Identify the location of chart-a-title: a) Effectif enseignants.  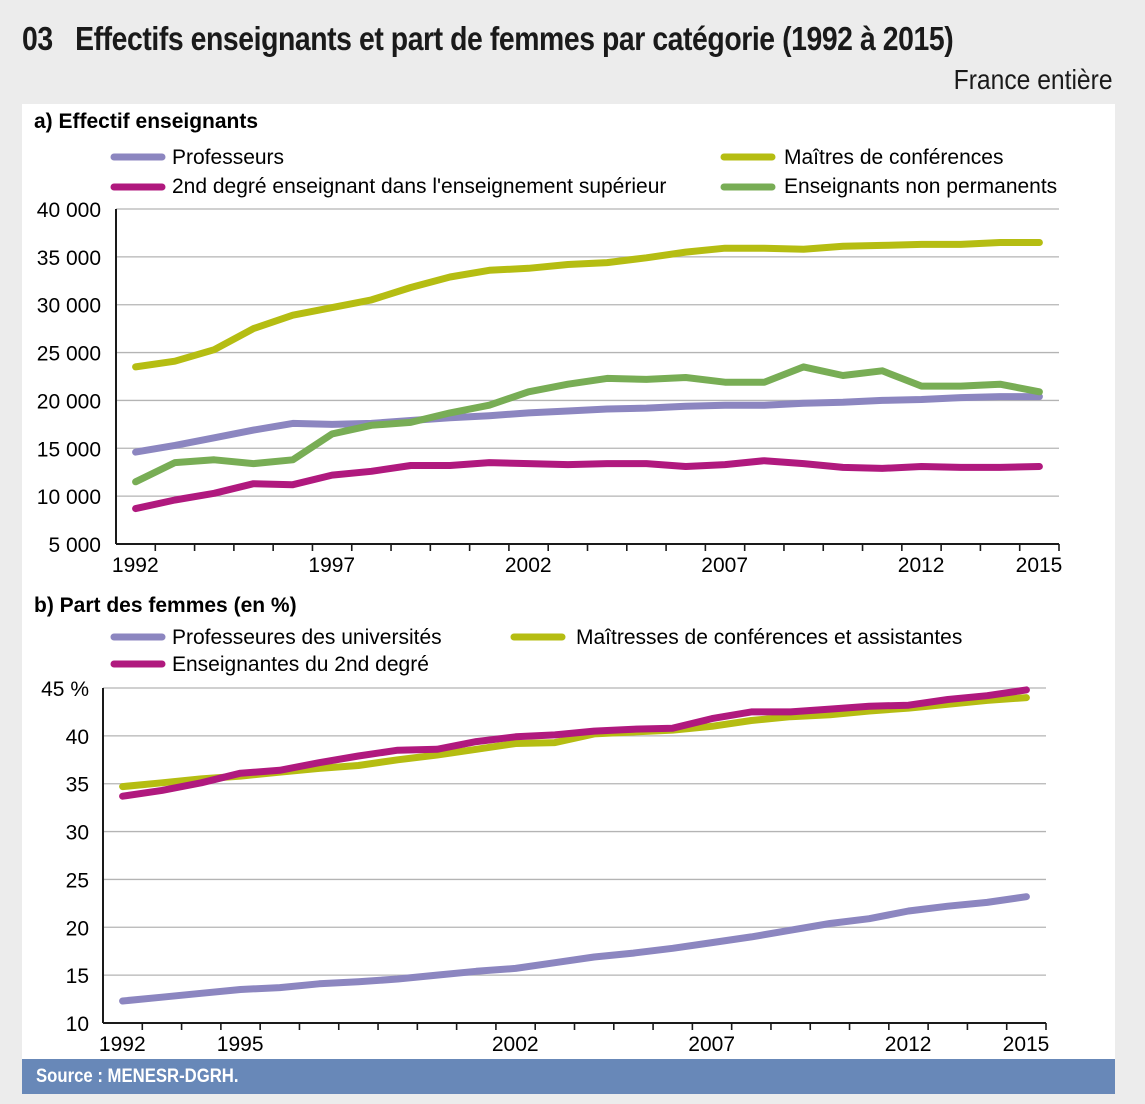
(146, 121).